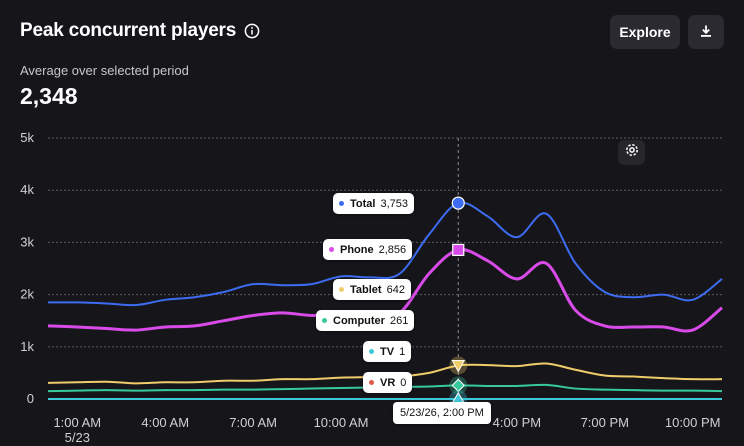 This screenshot has height=446, width=744. I want to click on tooltip-total: Total 3,753, so click(373, 203).